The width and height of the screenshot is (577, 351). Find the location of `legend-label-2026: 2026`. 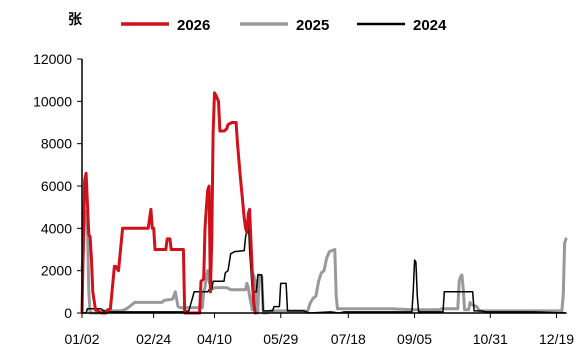

legend-label-2026: 2026 is located at coordinates (193, 25).